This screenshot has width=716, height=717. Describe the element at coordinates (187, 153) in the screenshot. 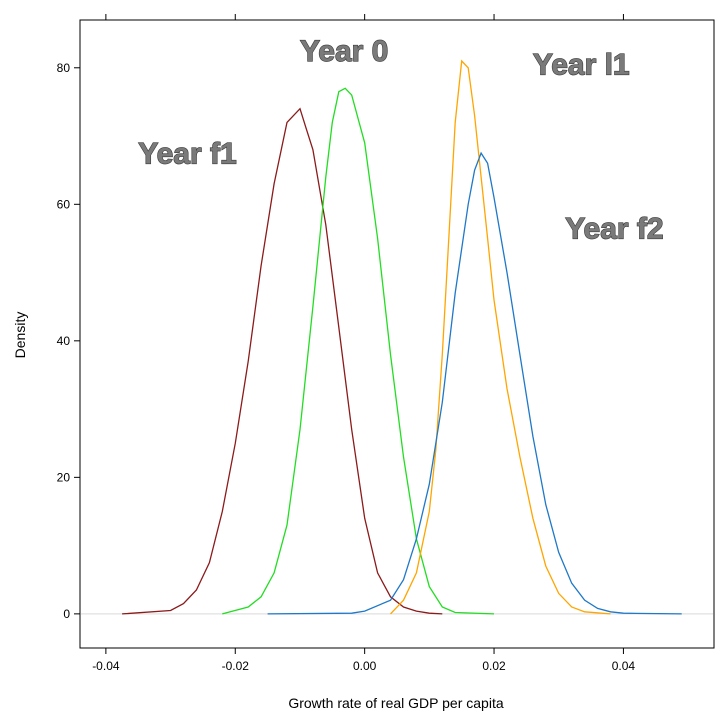

I see `label-year-f1: Year f1` at that location.